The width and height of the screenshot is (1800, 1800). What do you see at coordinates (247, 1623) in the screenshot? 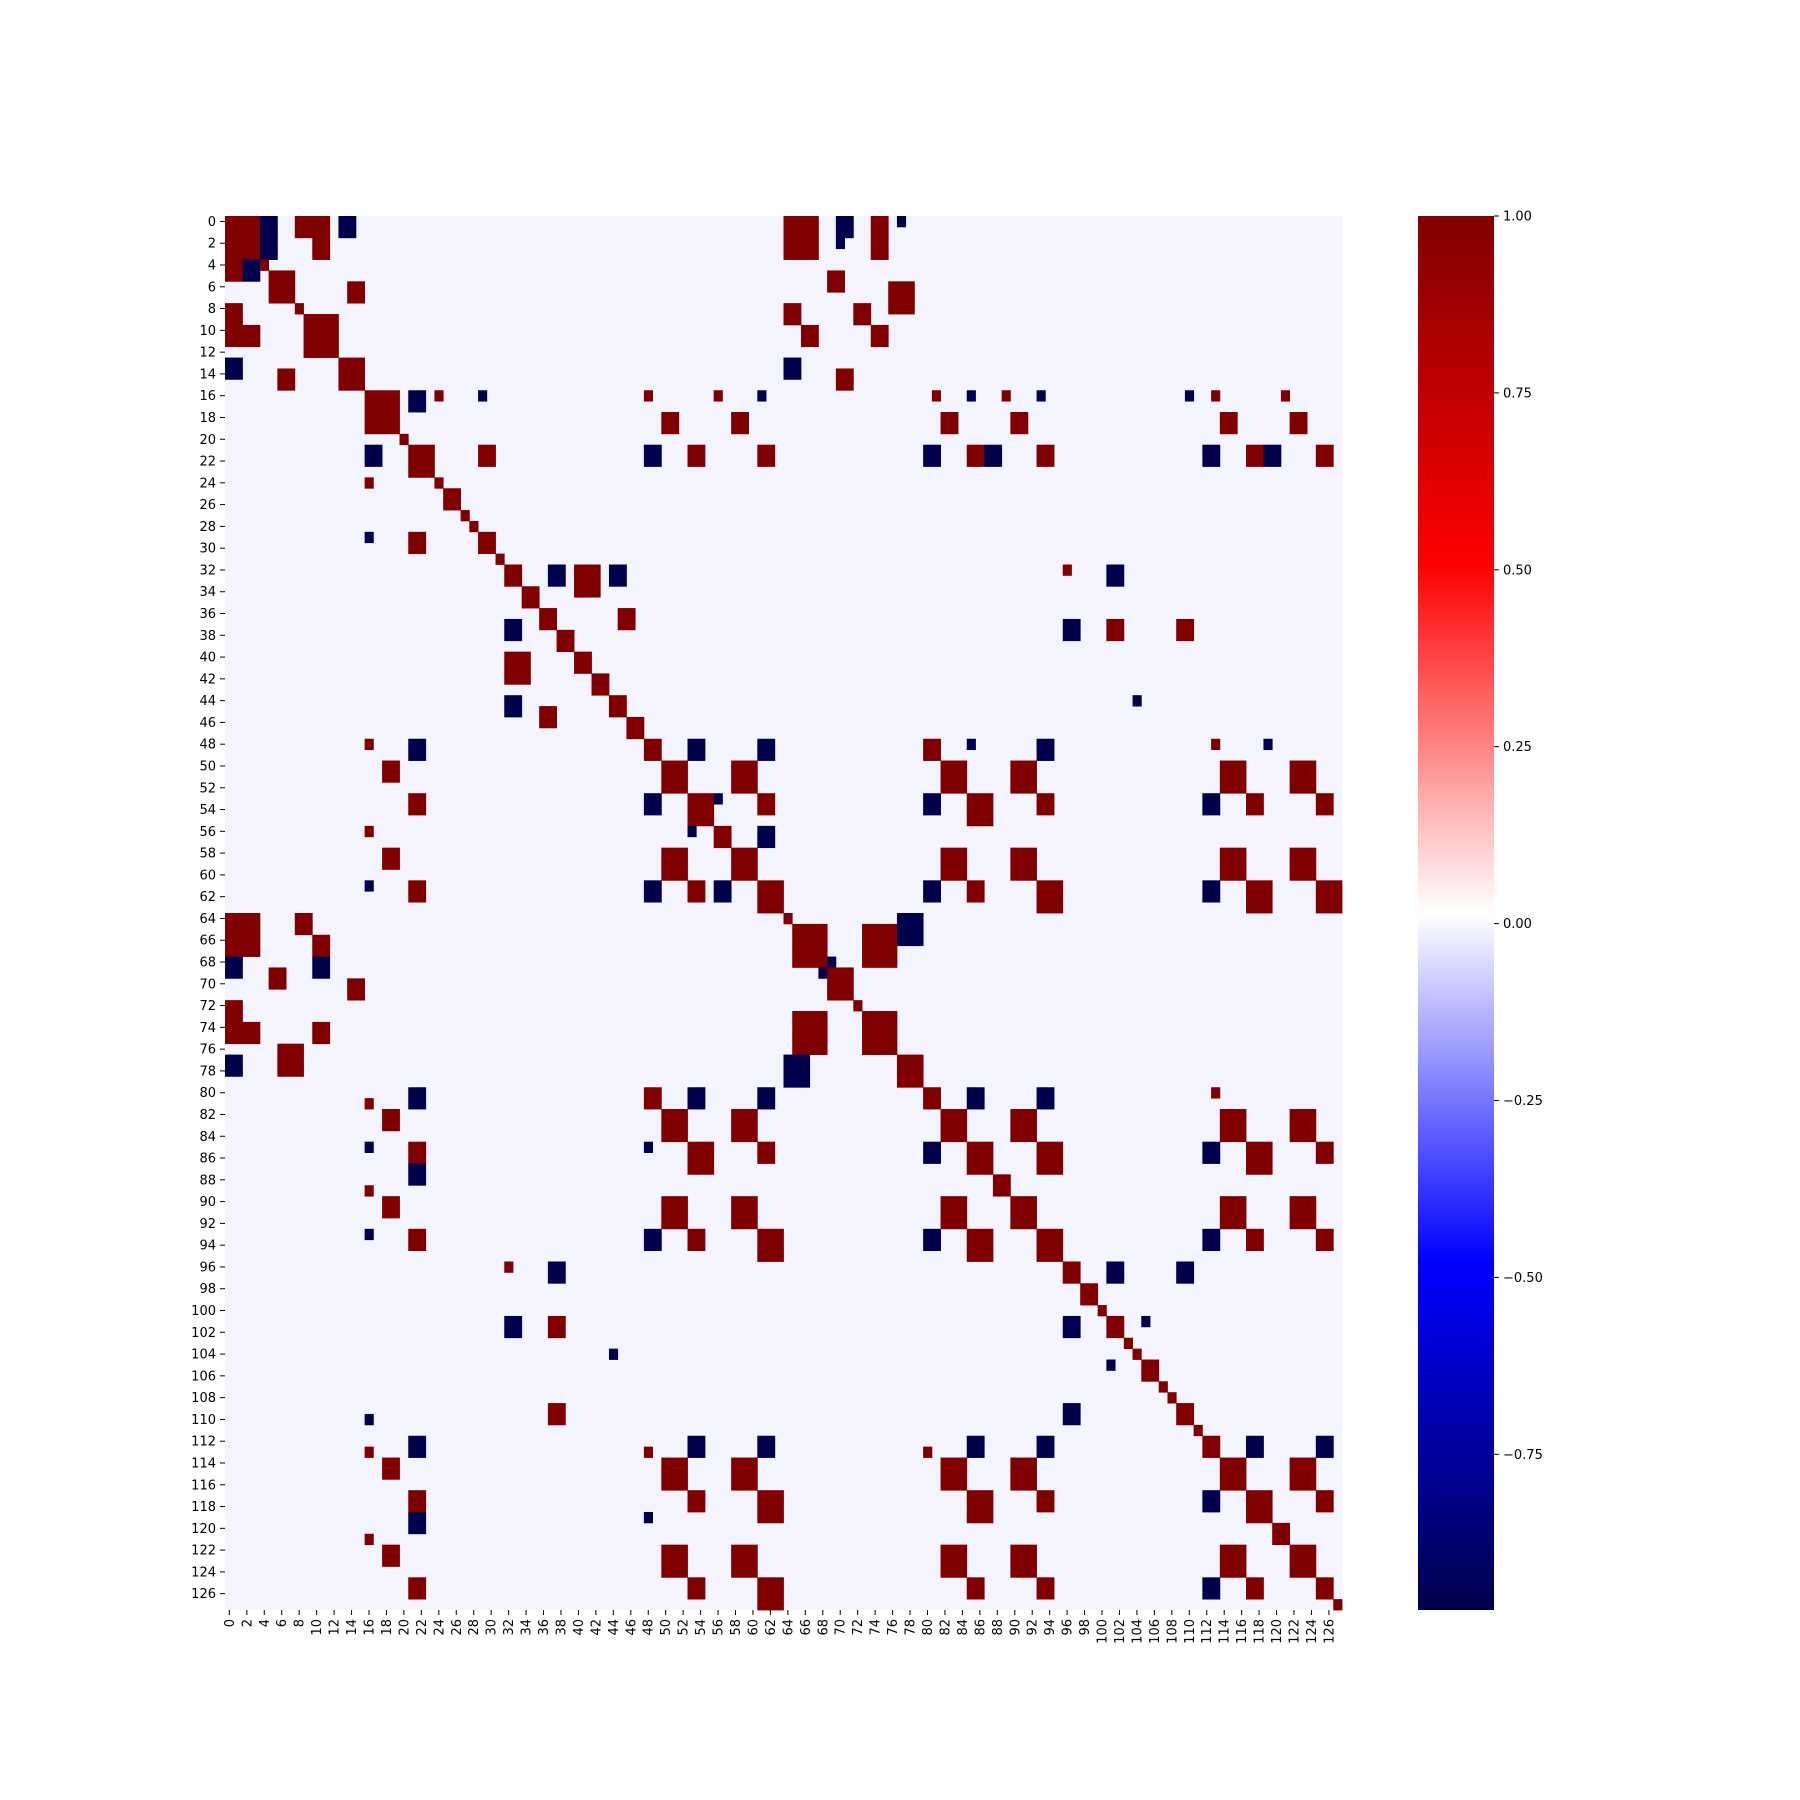
I see `x-tick-label: 2` at bounding box center [247, 1623].